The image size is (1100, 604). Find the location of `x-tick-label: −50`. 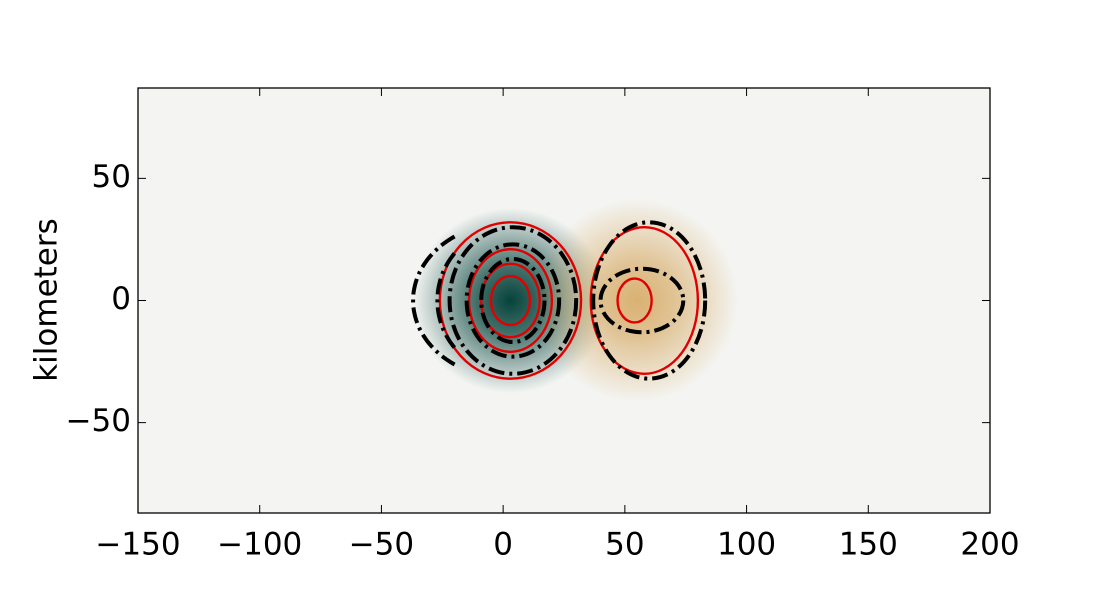

x-tick-label: −50 is located at coordinates (381, 545).